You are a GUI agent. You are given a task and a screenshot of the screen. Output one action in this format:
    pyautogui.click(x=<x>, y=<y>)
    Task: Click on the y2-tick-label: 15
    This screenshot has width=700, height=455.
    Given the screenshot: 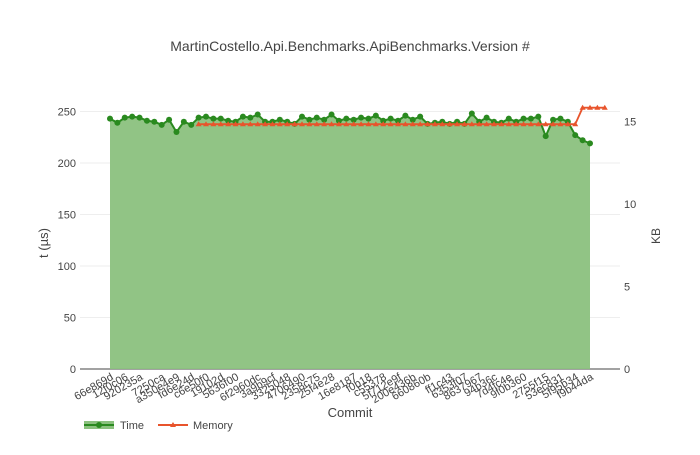 What is the action you would take?
    pyautogui.click(x=630, y=123)
    